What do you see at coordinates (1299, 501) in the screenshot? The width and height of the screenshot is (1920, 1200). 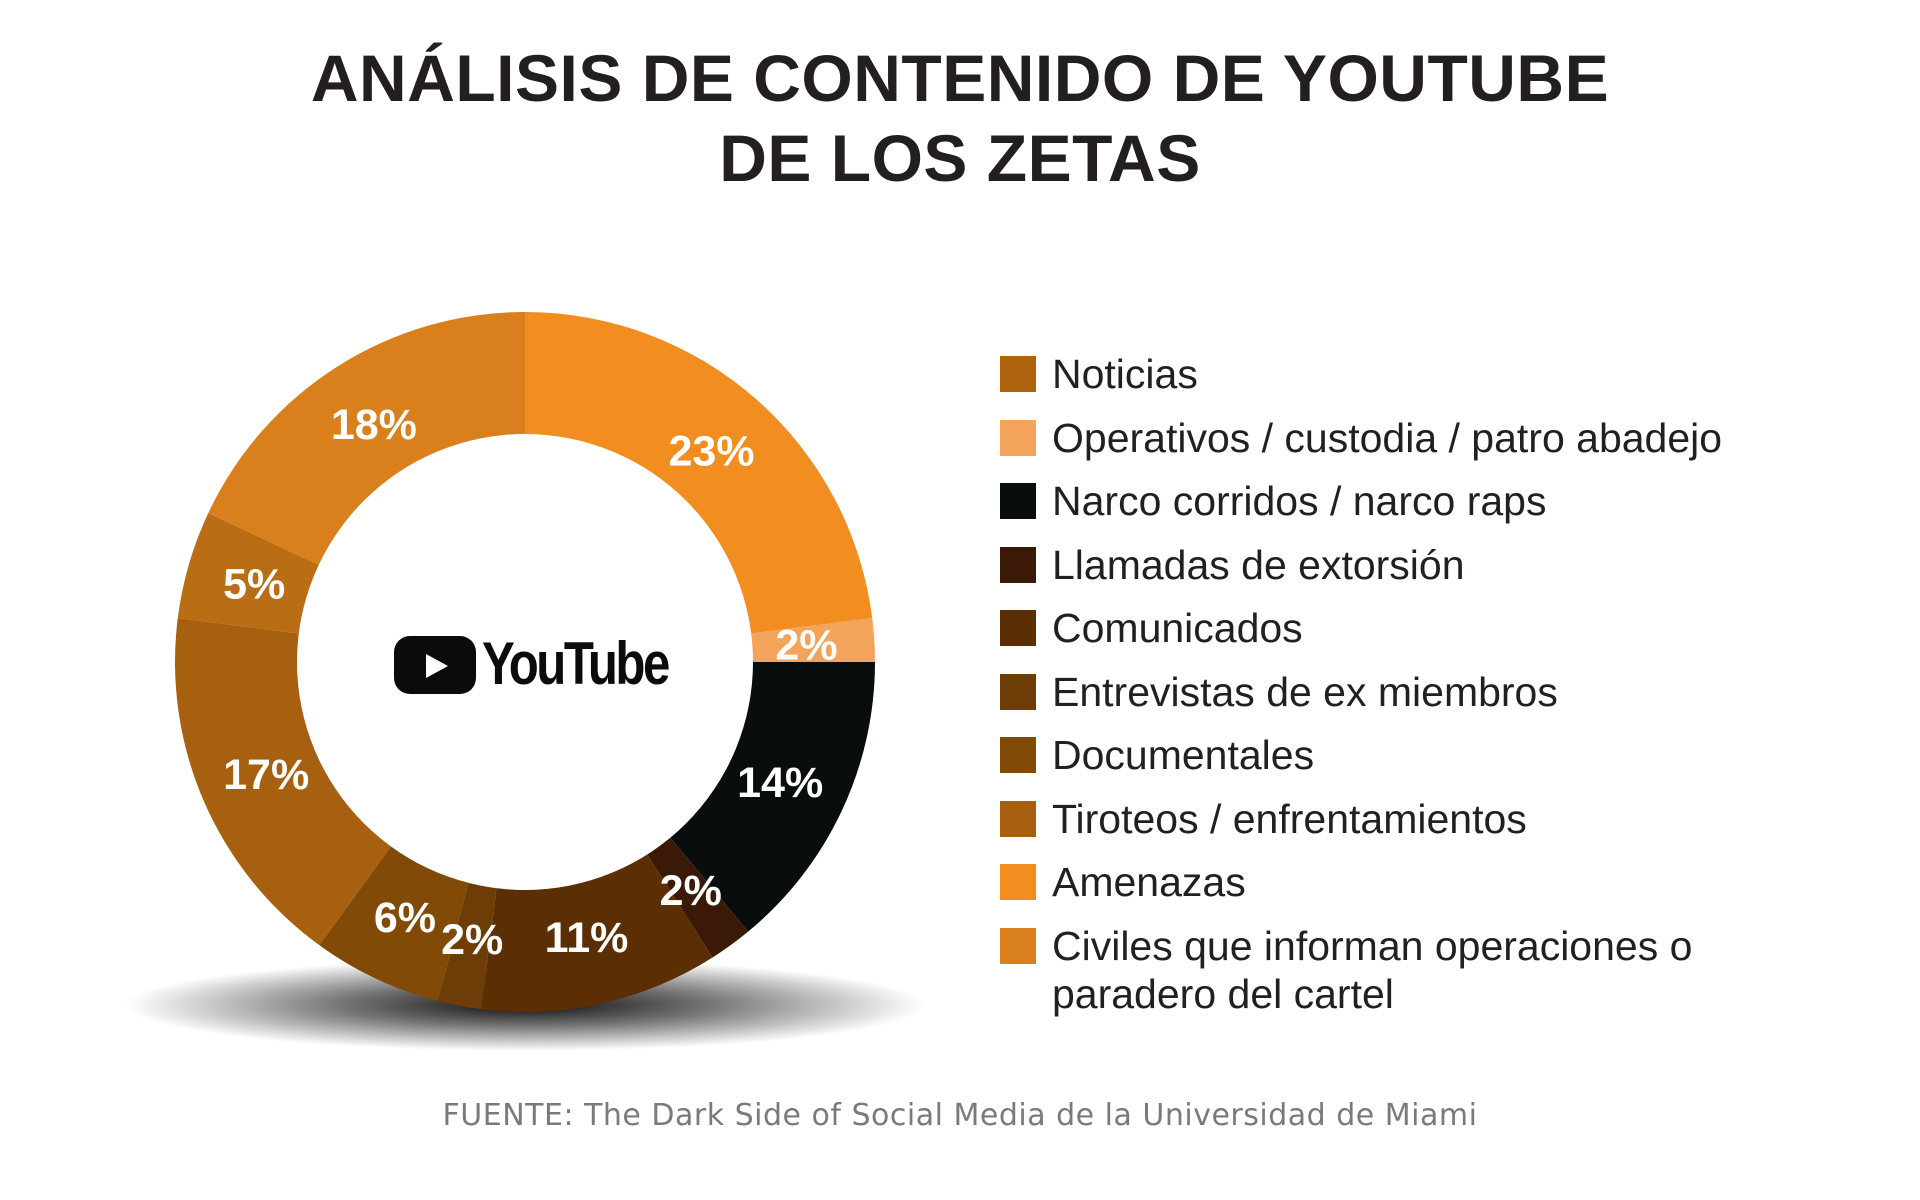 I see `legend-label: Narco corridos / narco raps` at bounding box center [1299, 501].